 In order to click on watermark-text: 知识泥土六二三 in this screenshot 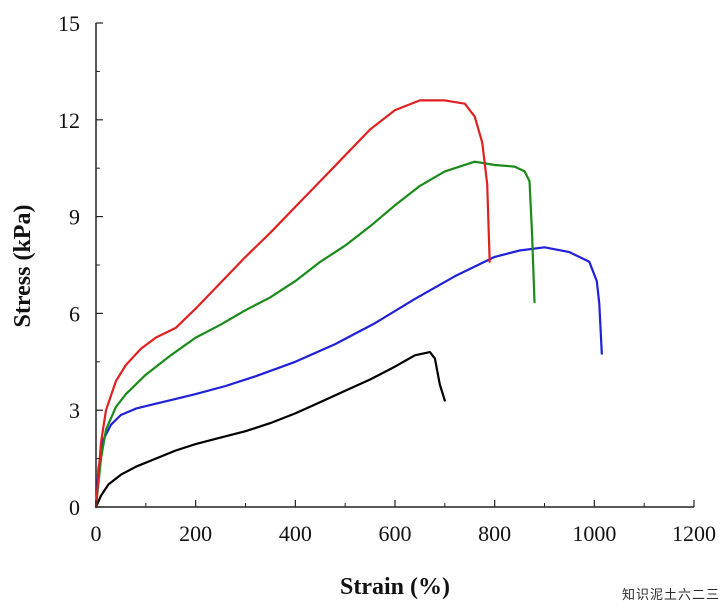, I will do `click(670, 595)`.